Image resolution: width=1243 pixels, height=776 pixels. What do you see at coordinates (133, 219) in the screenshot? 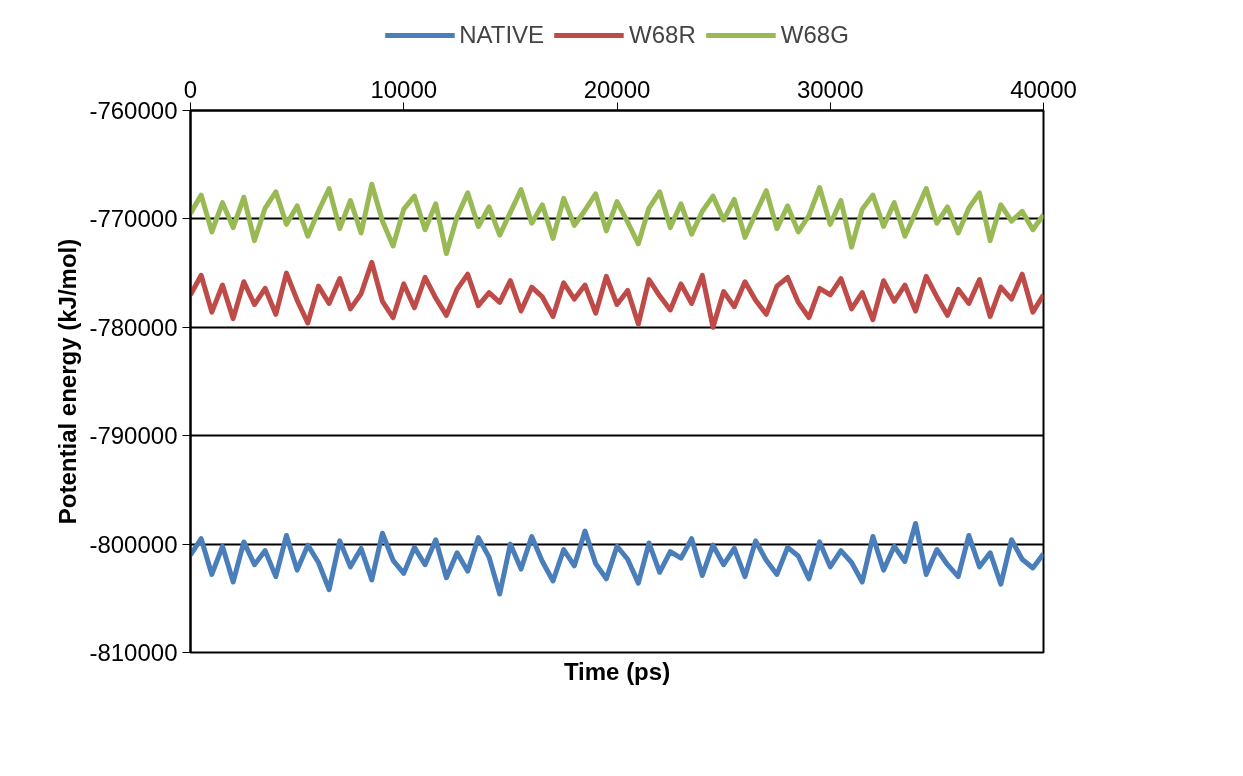
I see `y-tick-label: -770000` at bounding box center [133, 219].